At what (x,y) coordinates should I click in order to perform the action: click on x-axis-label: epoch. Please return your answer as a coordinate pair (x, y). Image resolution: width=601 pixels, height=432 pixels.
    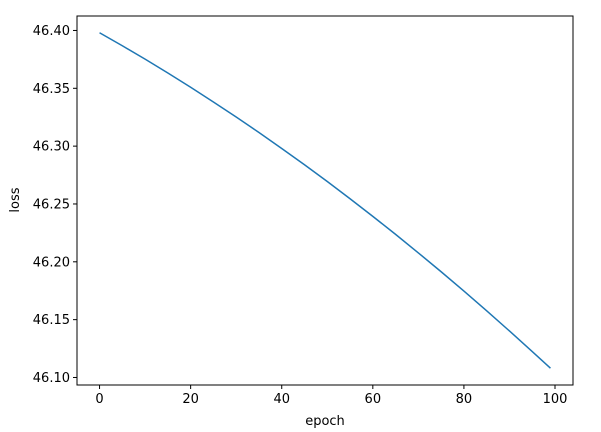
    Looking at the image, I should click on (325, 421).